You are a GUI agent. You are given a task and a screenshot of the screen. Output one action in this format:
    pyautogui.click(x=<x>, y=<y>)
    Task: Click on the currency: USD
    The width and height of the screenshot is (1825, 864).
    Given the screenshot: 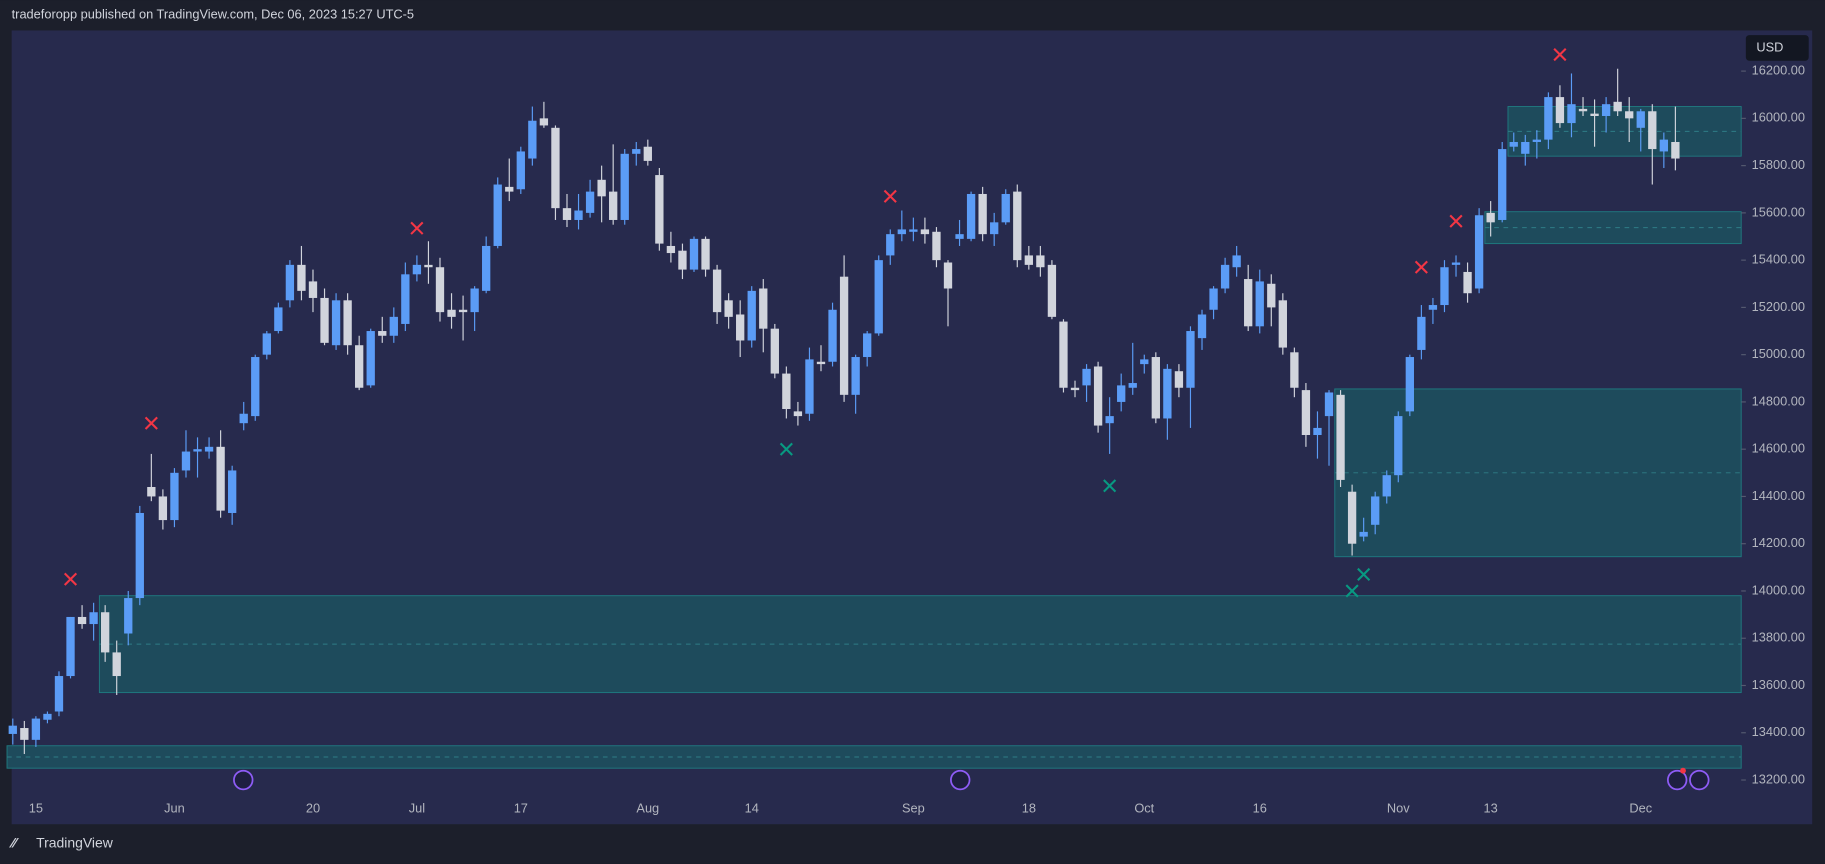 What is the action you would take?
    pyautogui.click(x=1769, y=46)
    